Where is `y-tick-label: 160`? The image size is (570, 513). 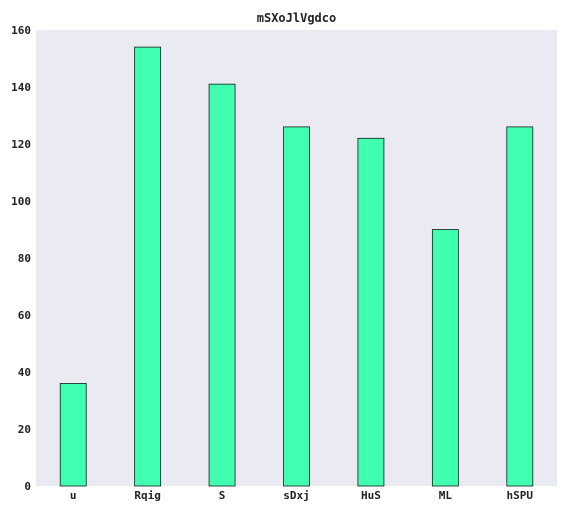 y-tick-label: 160 is located at coordinates (21, 30).